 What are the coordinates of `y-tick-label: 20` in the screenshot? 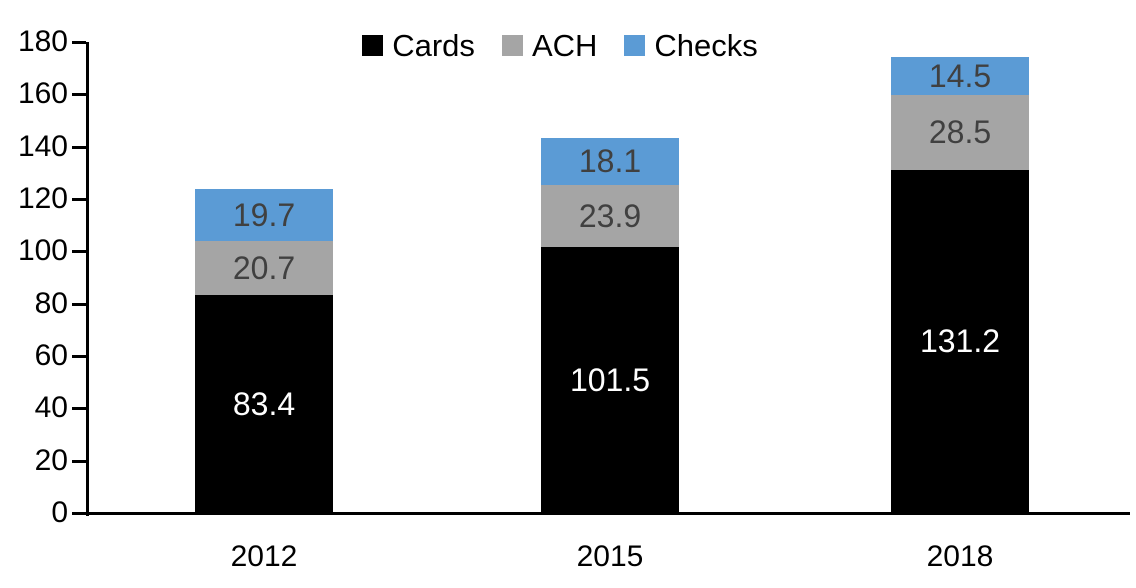 It's located at (51, 460).